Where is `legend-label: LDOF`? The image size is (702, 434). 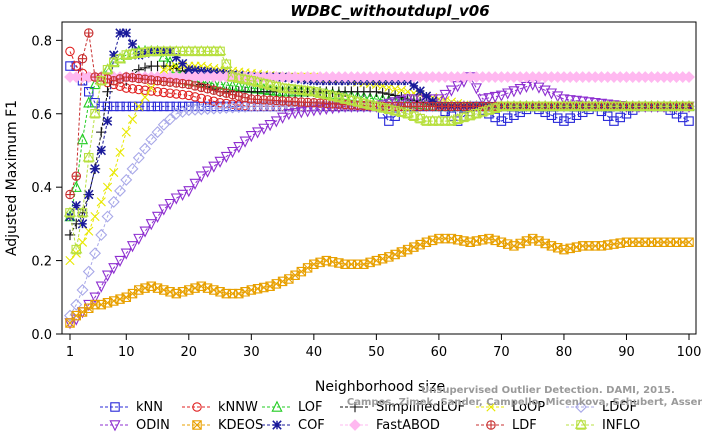 legend-label: LDOF is located at coordinates (619, 407).